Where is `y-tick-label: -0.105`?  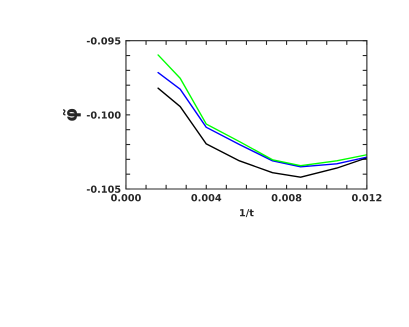 y-tick-label: -0.105 is located at coordinates (103, 189).